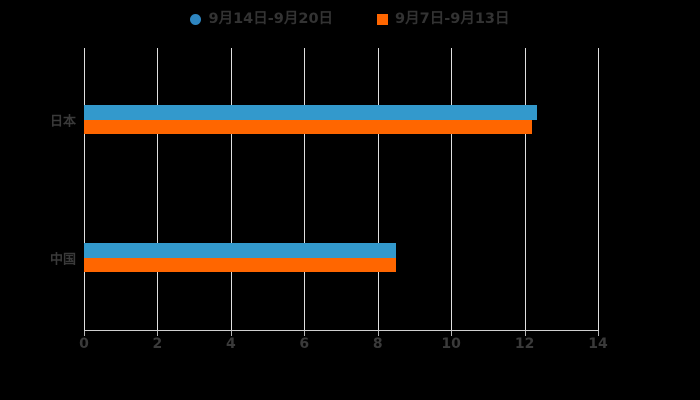 Image resolution: width=700 pixels, height=400 pixels. I want to click on legend-label: 9月14日-9月20日, so click(271, 18).